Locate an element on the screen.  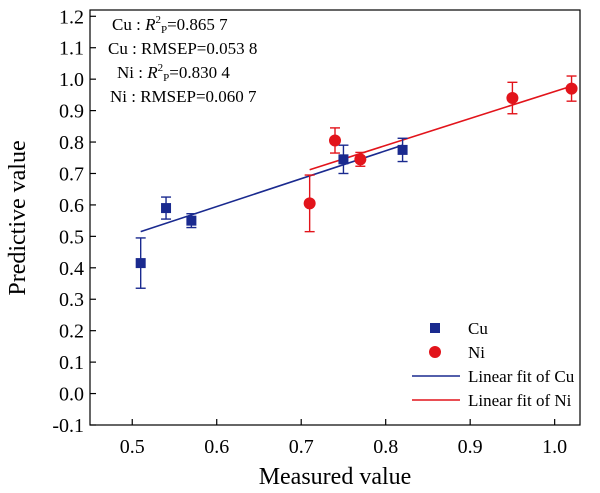
metric-annotation: Ni : RMSEP=0.060 7 is located at coordinates (183, 96).